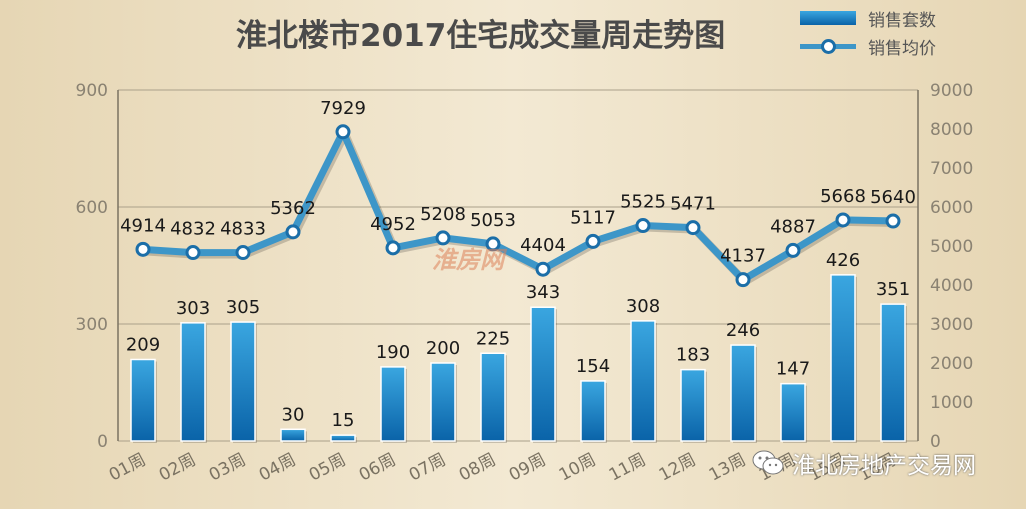 Image resolution: width=1026 pixels, height=509 pixels. I want to click on legend: 销售套数 销售均价, so click(868, 32).